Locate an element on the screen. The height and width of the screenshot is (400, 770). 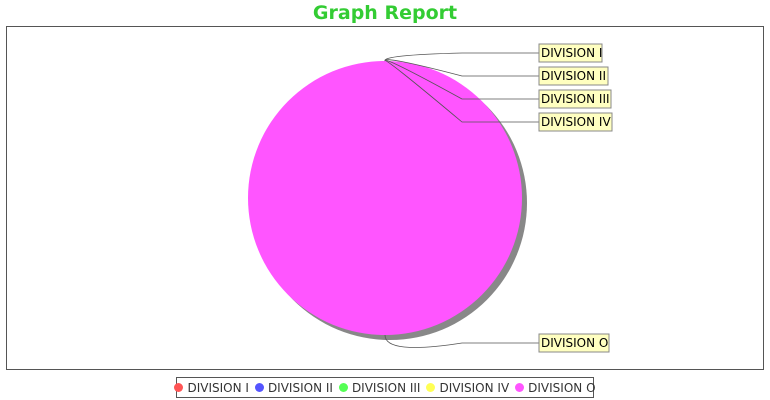
legend-item-division-ii: DIVISION II is located at coordinates (293, 387).